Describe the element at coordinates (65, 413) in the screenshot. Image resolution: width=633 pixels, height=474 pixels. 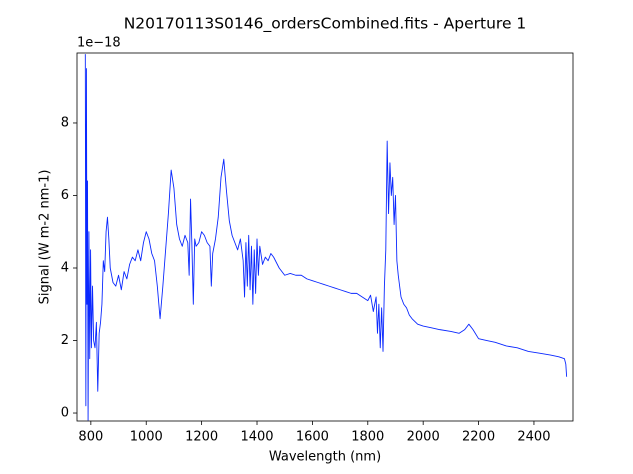
I see `y-tick-label: 0` at that location.